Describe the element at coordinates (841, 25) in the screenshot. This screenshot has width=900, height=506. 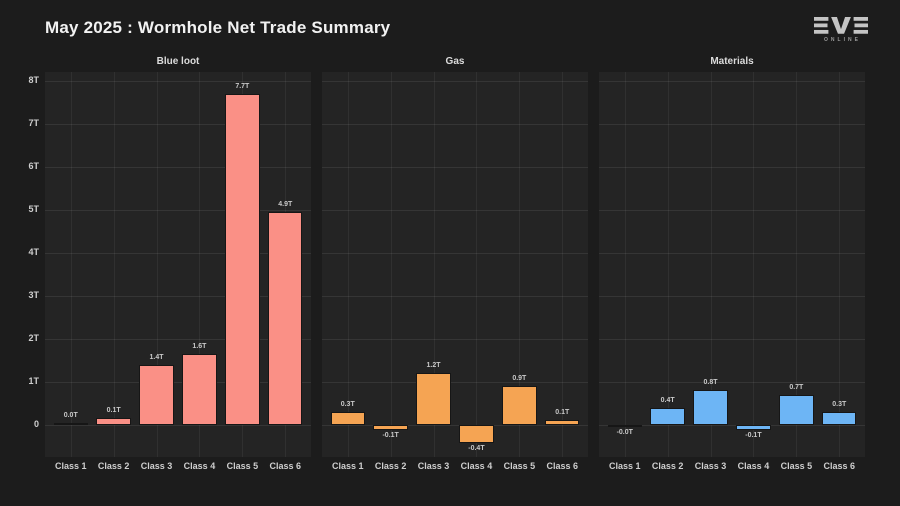
I see `eve-logo-icon` at that location.